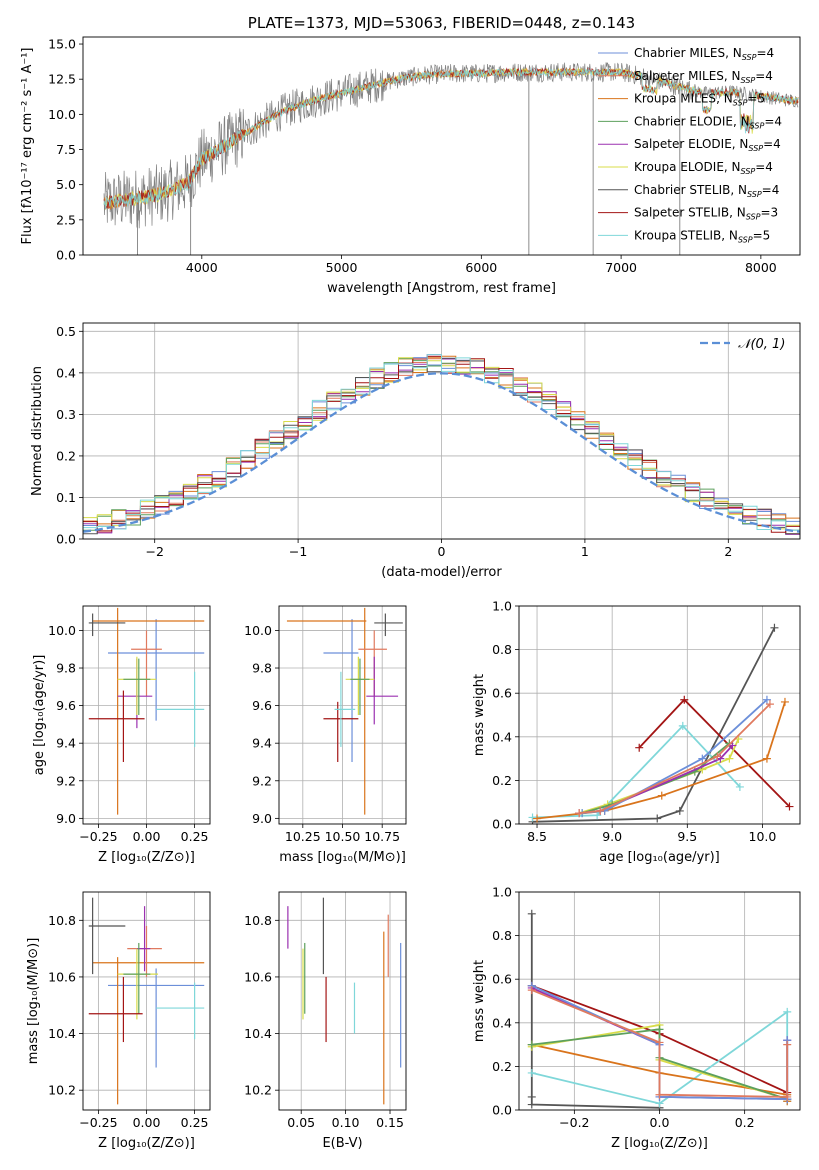  What do you see at coordinates (502, 979) in the screenshot?
I see `y-tick-label: 0.6` at bounding box center [502, 979].